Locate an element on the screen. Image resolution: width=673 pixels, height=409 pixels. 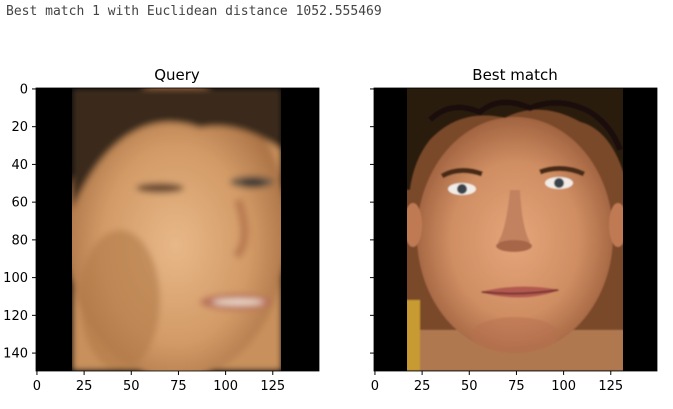
left-y-axis: 0 20 40 60 80 100 120 140 is located at coordinates (19, 222).